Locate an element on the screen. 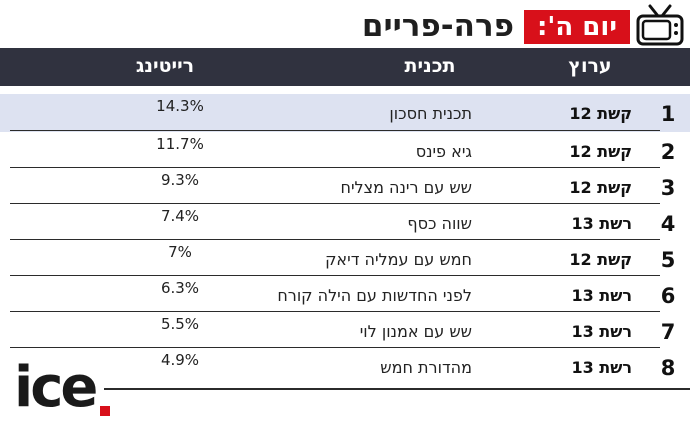 This screenshot has height=436, width=690. row-rating: 7% is located at coordinates (180, 252).